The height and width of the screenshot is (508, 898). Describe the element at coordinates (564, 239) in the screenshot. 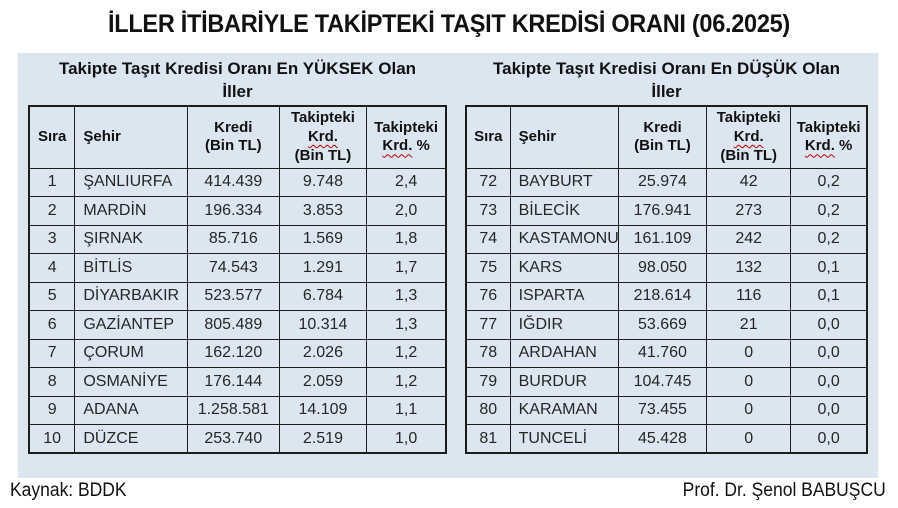

I see `cell-city: KASTAMONU` at that location.